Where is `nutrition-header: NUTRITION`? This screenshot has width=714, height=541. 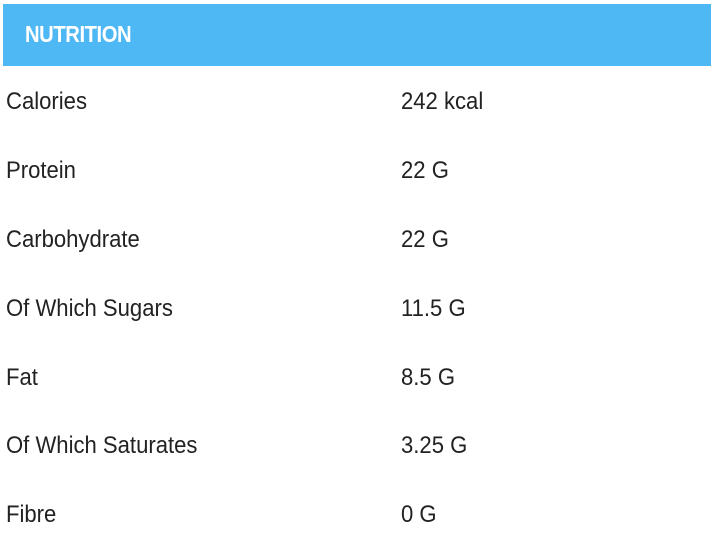 nutrition-header: NUTRITION is located at coordinates (357, 35).